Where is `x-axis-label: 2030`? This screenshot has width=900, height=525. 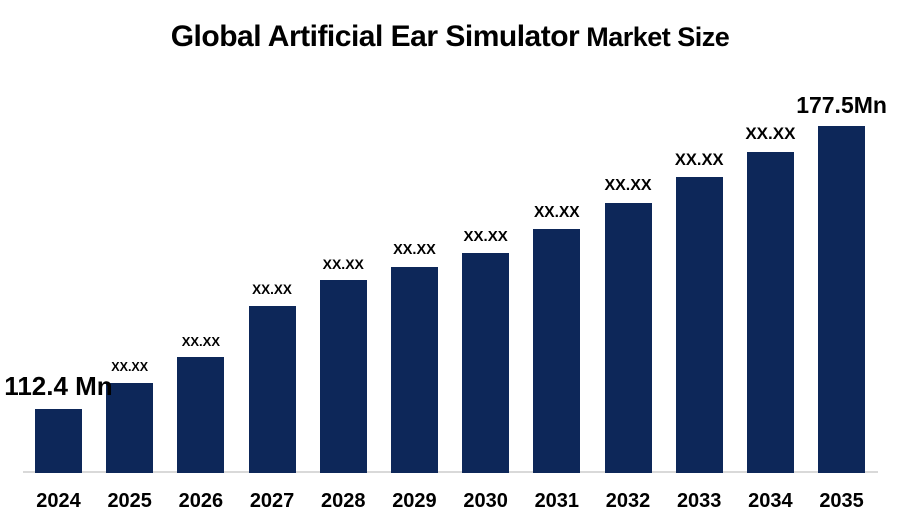 x-axis-label: 2030 is located at coordinates (485, 501).